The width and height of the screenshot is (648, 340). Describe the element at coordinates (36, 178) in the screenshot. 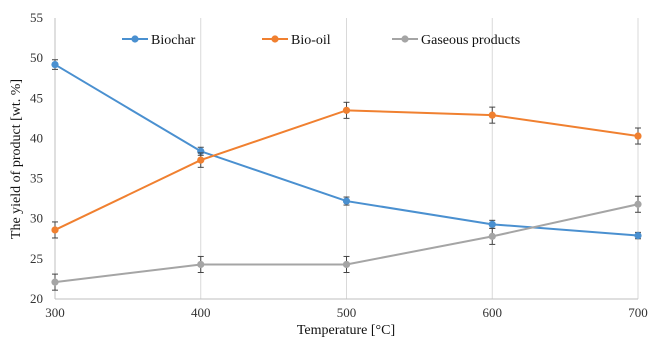

I see `y-tick-label: 35` at that location.